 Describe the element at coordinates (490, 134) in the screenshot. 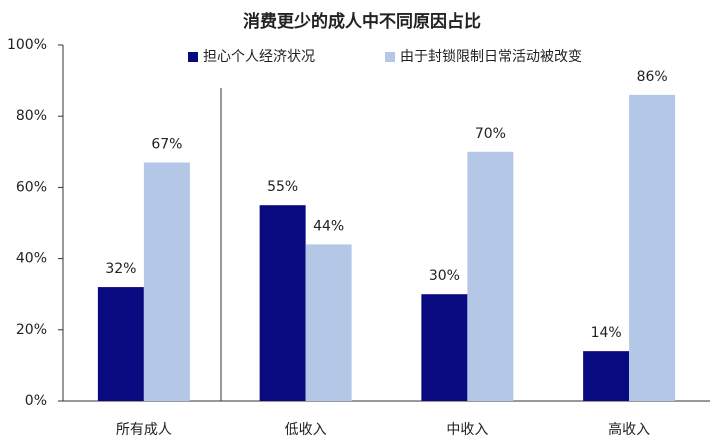

I see `value-label: 70%` at that location.